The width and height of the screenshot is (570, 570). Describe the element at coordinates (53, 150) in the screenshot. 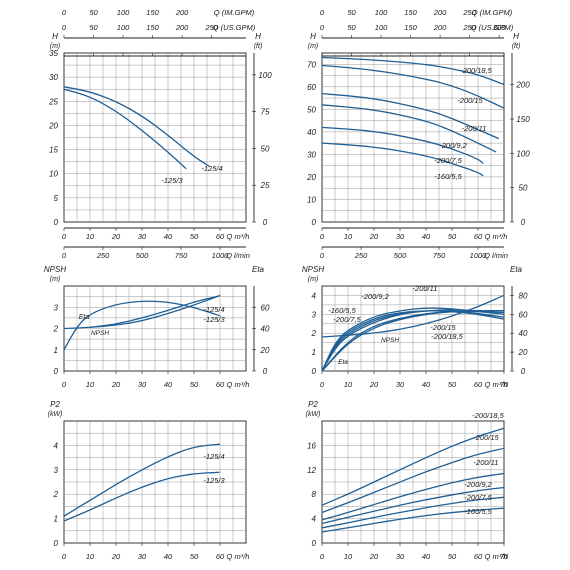

I see `y-tick-label: 15` at that location.